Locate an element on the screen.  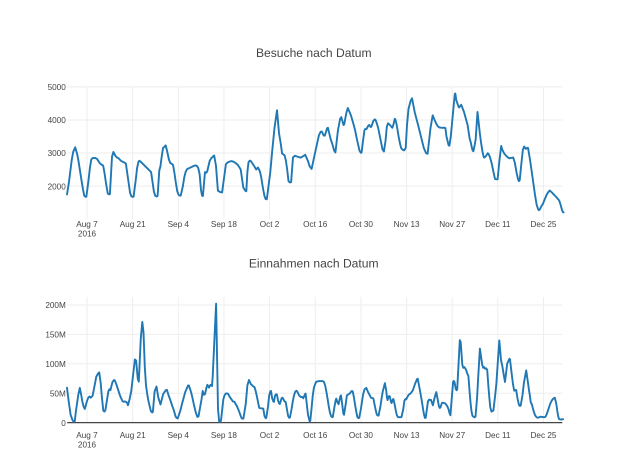
svg-text: 150M is located at coordinates (55, 335).